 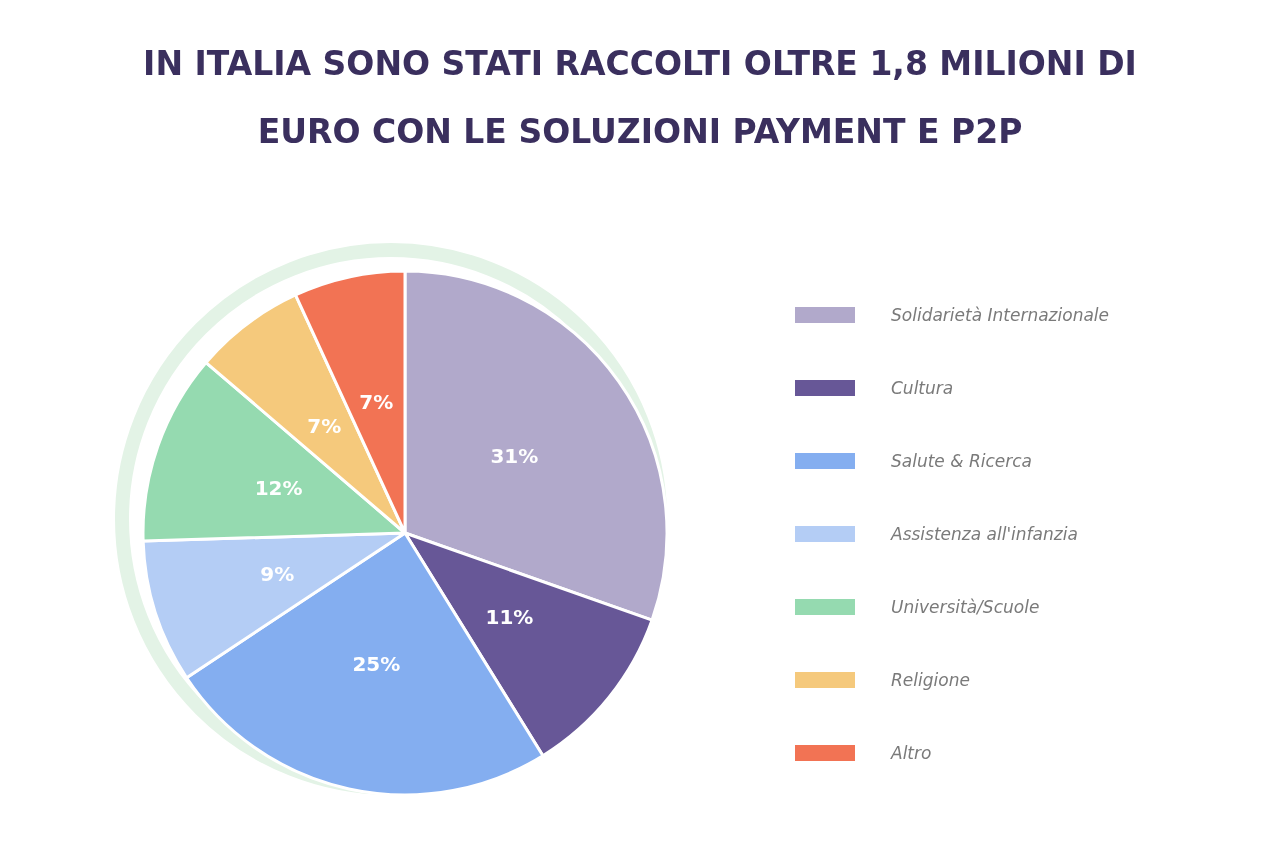 What do you see at coordinates (640, 98) in the screenshot?
I see `chart-title: IN ITALIA SONO STATI RACCOLTI OLTRE 1,8 MILIONI DI EURO CON LE SOLUZIONI PAYMENT E P2P` at bounding box center [640, 98].